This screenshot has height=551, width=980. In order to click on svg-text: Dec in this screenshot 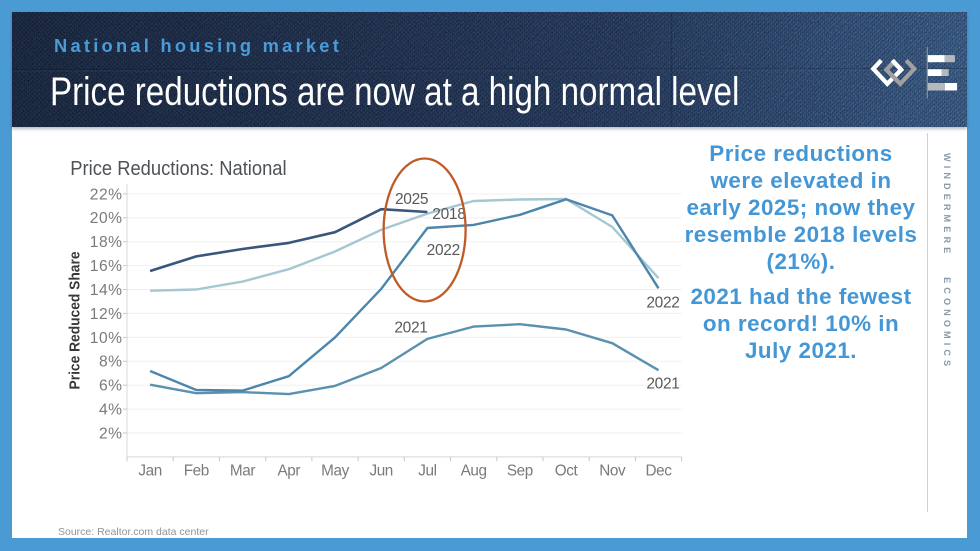, I will do `click(658, 471)`.